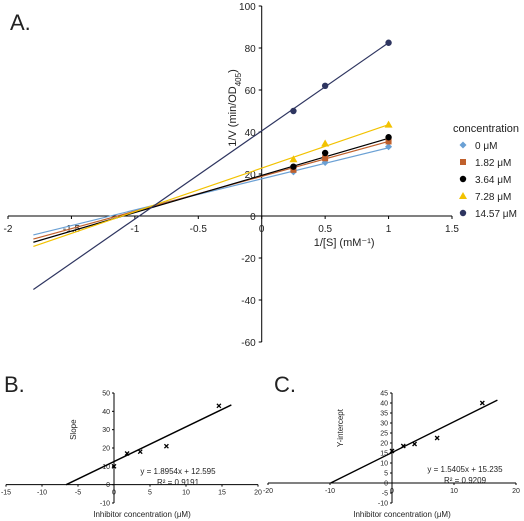  I want to click on panel-a-x-tick-label: 0.5, so click(325, 229).